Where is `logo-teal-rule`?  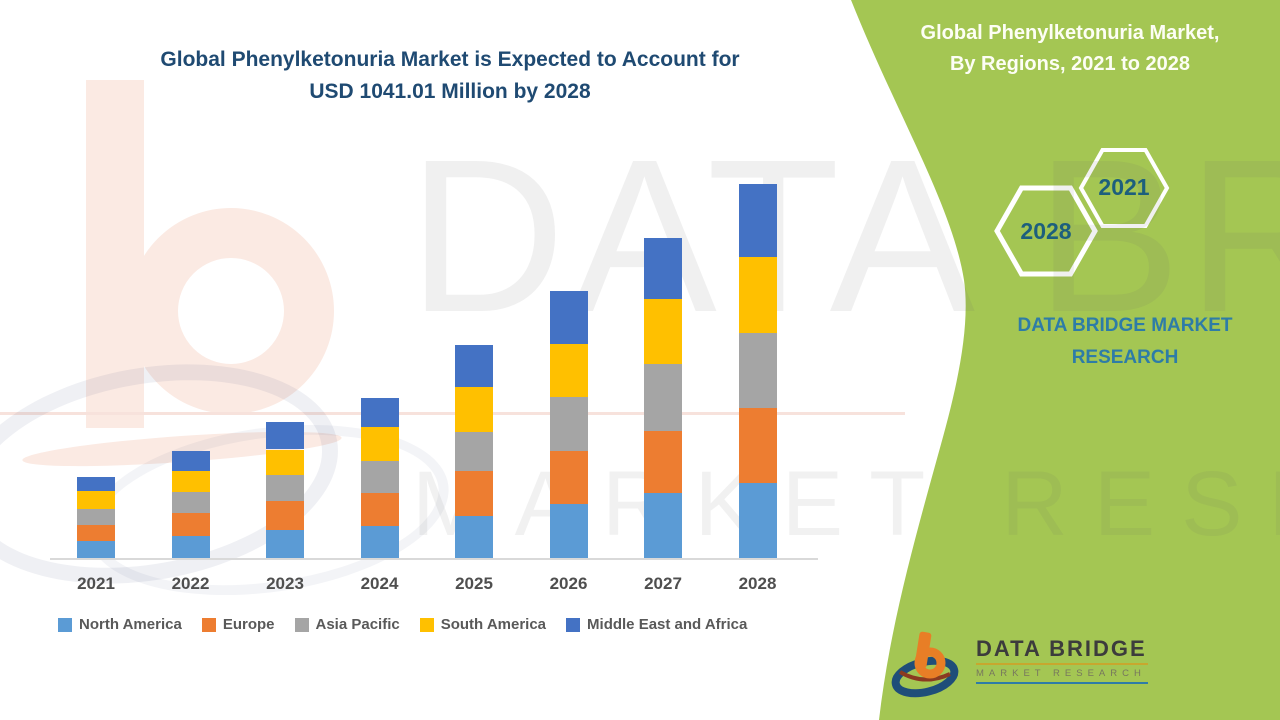 logo-teal-rule is located at coordinates (1062, 682).